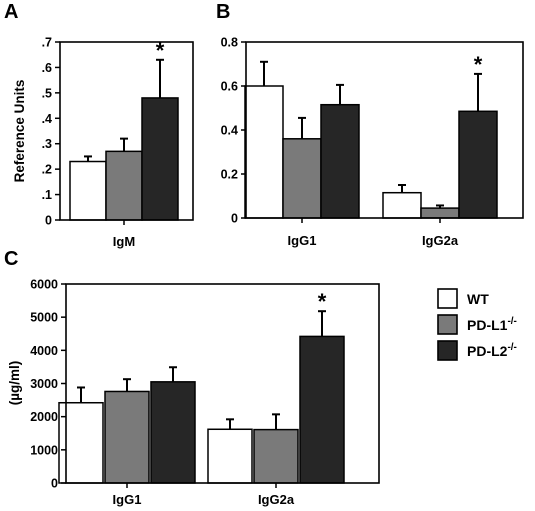  I want to click on y-tick-label: .2, so click(47, 170).